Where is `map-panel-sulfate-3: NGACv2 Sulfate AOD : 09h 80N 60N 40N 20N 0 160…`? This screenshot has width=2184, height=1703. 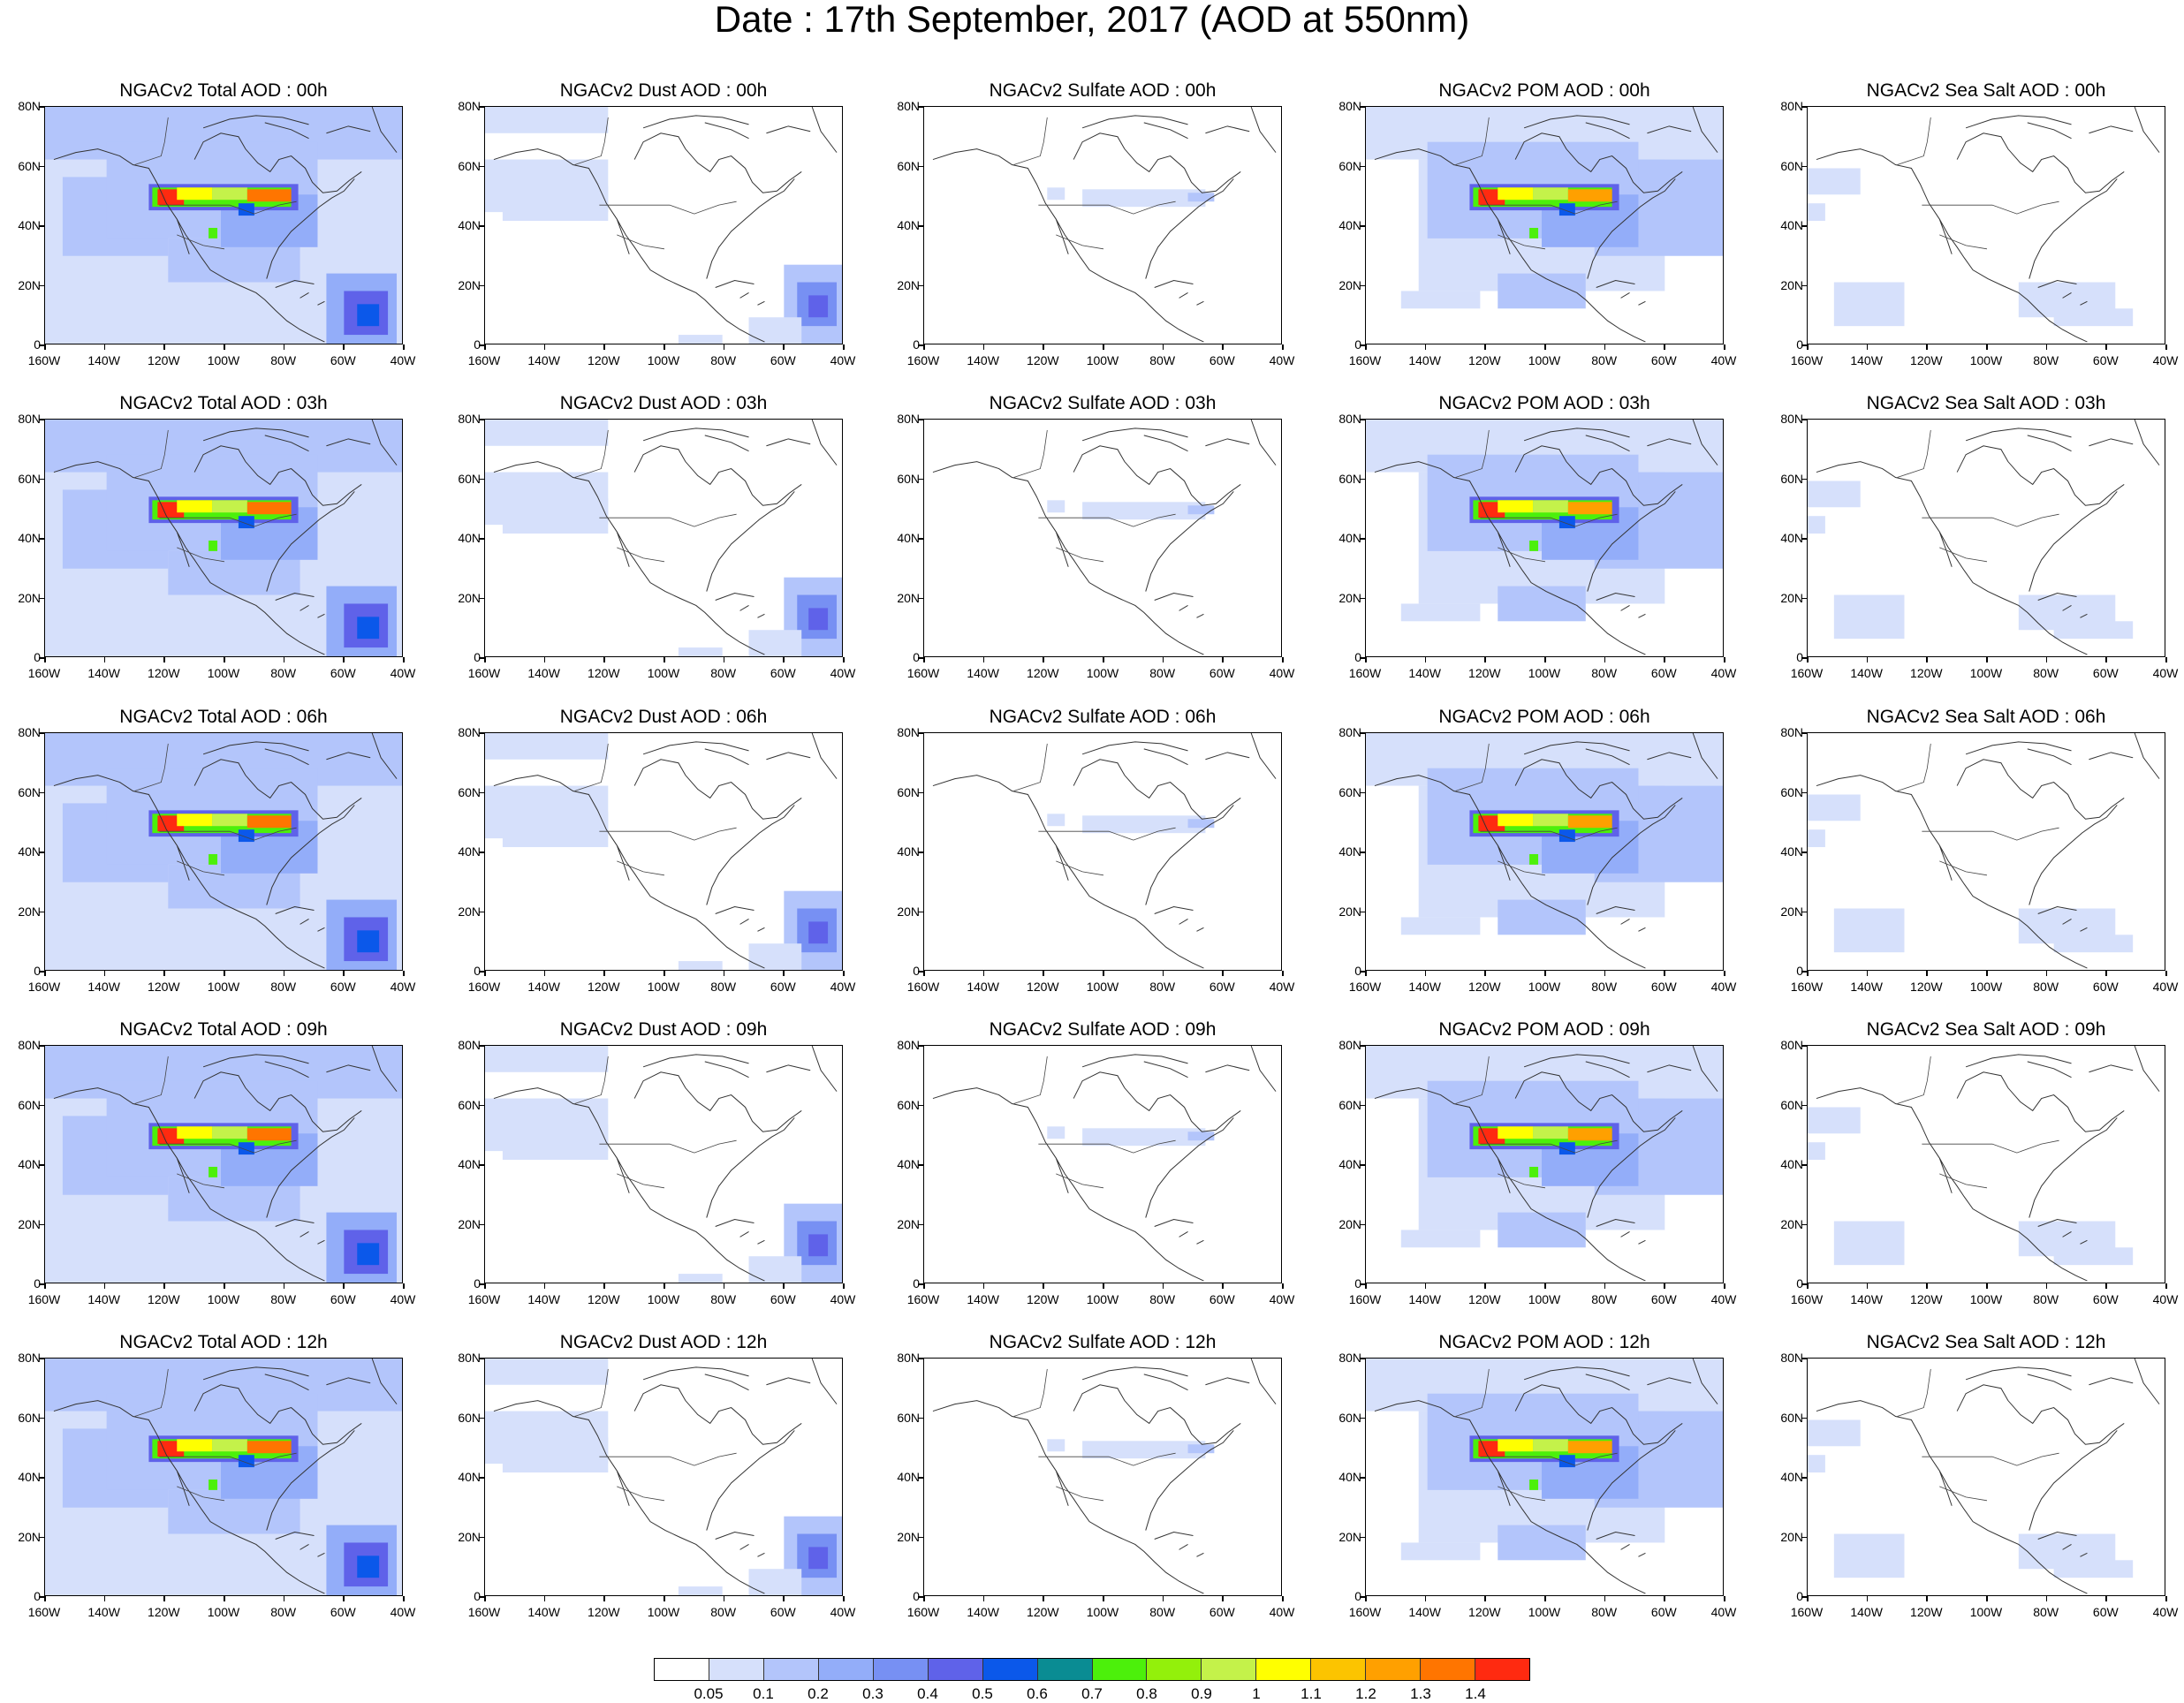 map-panel-sulfate-3: NGACv2 Sulfate AOD : 09h 80N 60N 40N 20N 0 160… is located at coordinates (1086, 1164).